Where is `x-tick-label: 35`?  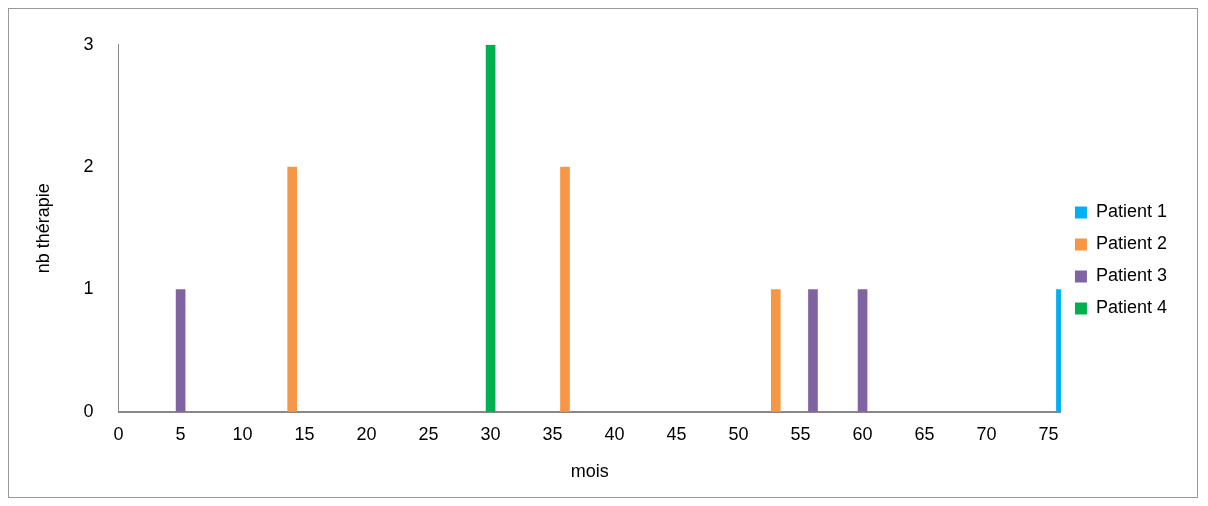
x-tick-label: 35 is located at coordinates (552, 433).